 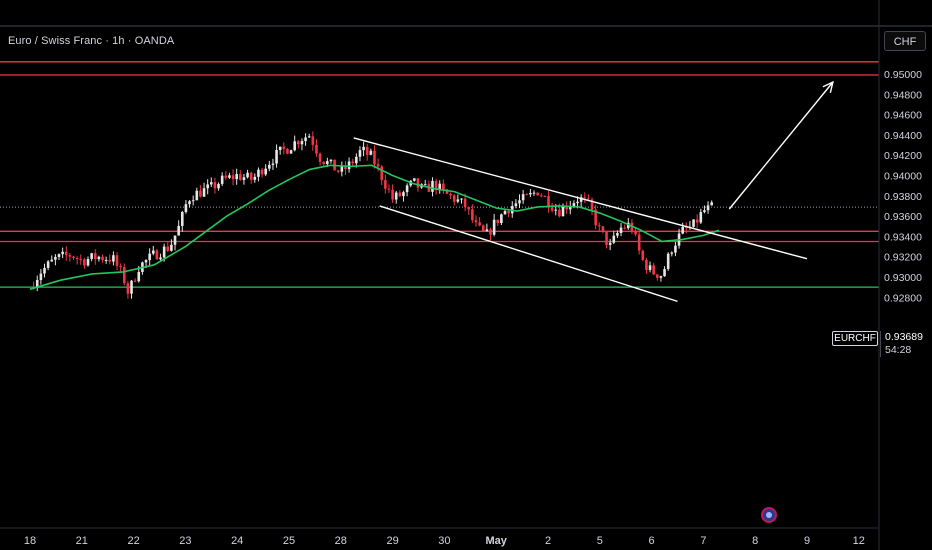 I want to click on symbol-title: Euro / Swiss Franc · 1h · OANDA, so click(x=91, y=41).